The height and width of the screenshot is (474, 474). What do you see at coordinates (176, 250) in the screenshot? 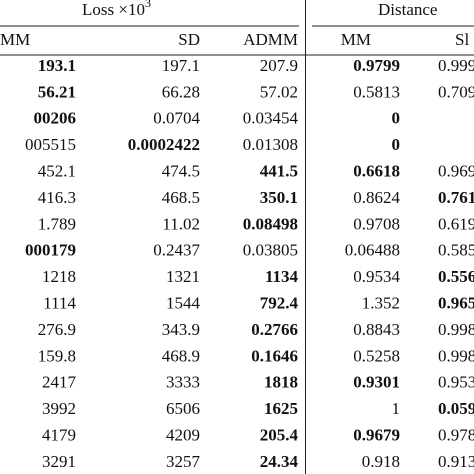
I see `table-cell: 0.2437` at bounding box center [176, 250].